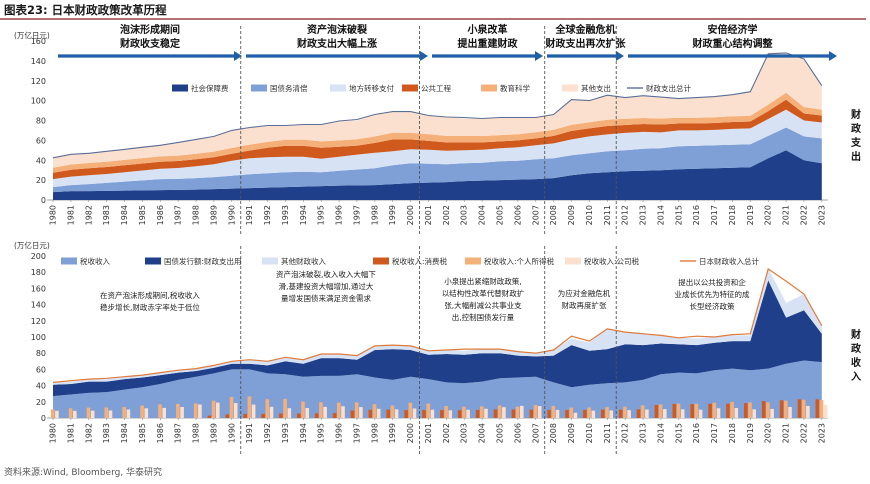 Image resolution: width=870 pixels, height=484 pixels. I want to click on expenditure-side-label: 财政支出, so click(856, 135).